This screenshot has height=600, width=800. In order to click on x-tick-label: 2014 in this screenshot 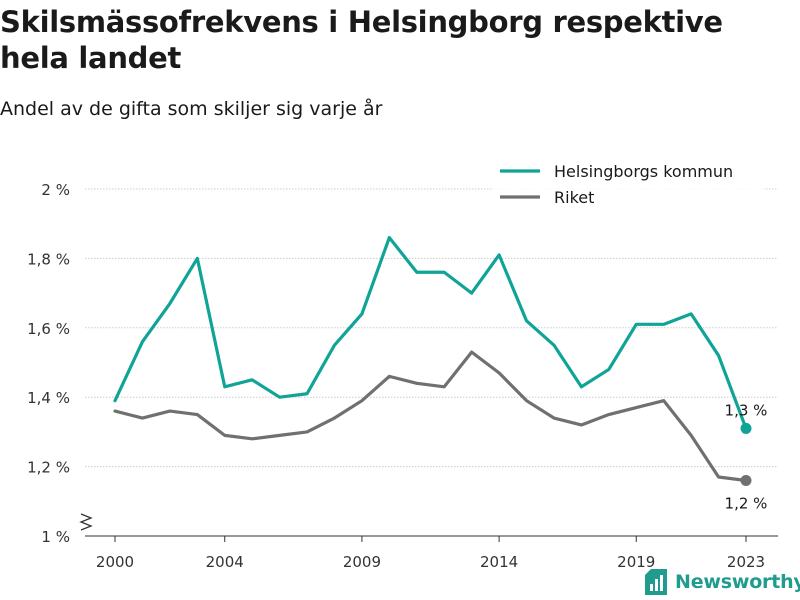, I will do `click(499, 562)`.